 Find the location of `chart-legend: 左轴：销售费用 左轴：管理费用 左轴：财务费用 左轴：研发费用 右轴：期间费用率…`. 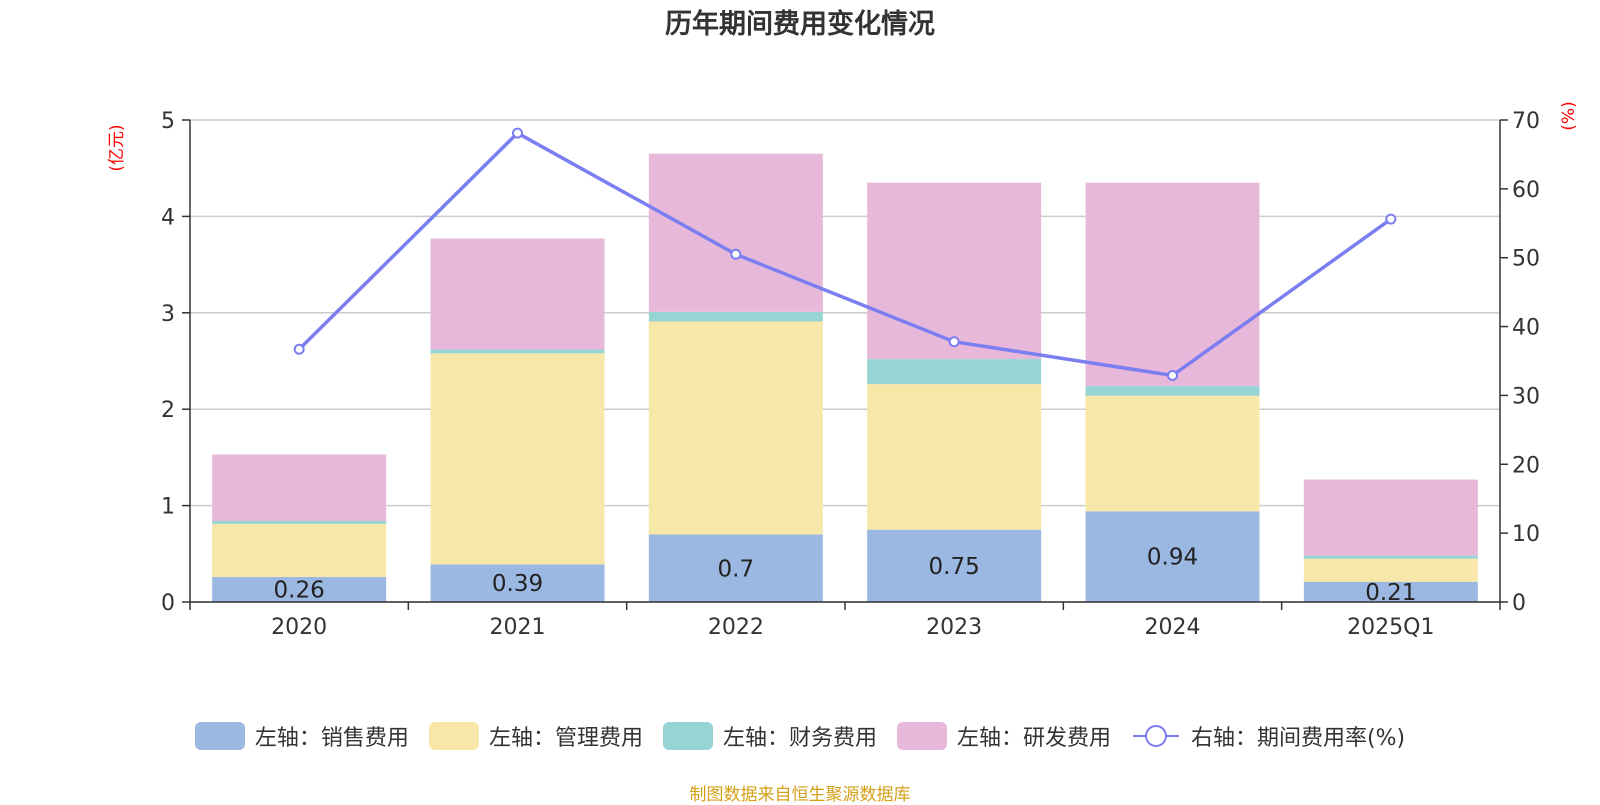

chart-legend: 左轴：销售费用 左轴：管理费用 左轴：财务费用 左轴：研发费用 右轴：期间费用率… is located at coordinates (800, 736).